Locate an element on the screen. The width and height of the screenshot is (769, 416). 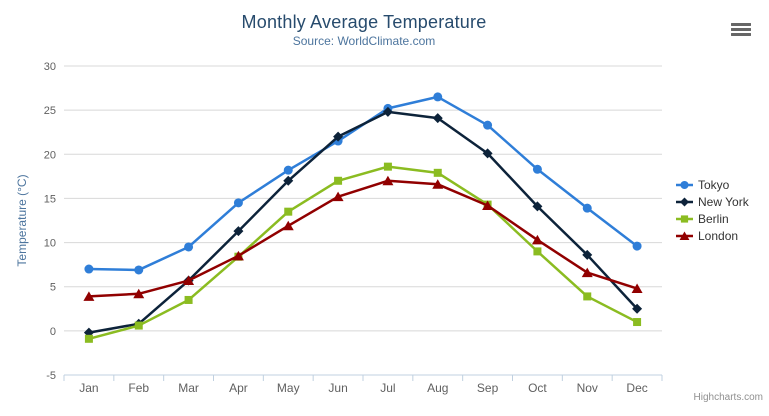
x-axis-tick-label: Oct is located at coordinates (537, 388).